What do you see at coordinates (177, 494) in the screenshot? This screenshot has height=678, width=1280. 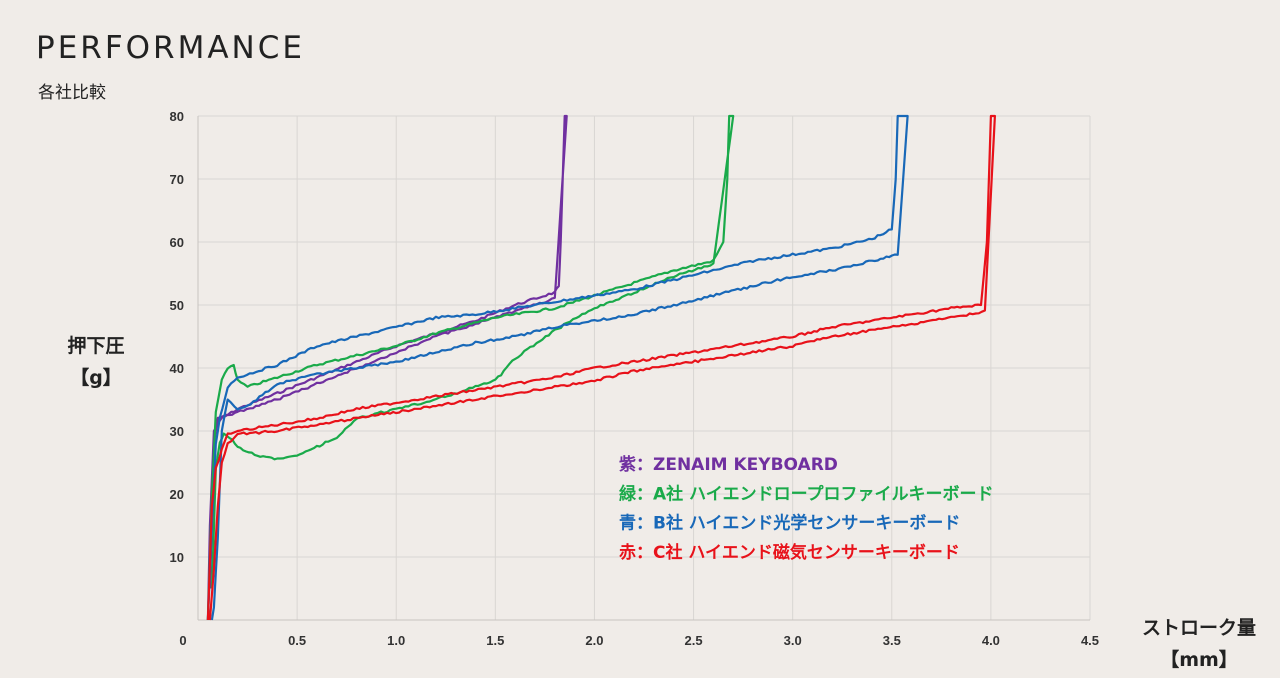 I see `y-tick-label: 20` at bounding box center [177, 494].